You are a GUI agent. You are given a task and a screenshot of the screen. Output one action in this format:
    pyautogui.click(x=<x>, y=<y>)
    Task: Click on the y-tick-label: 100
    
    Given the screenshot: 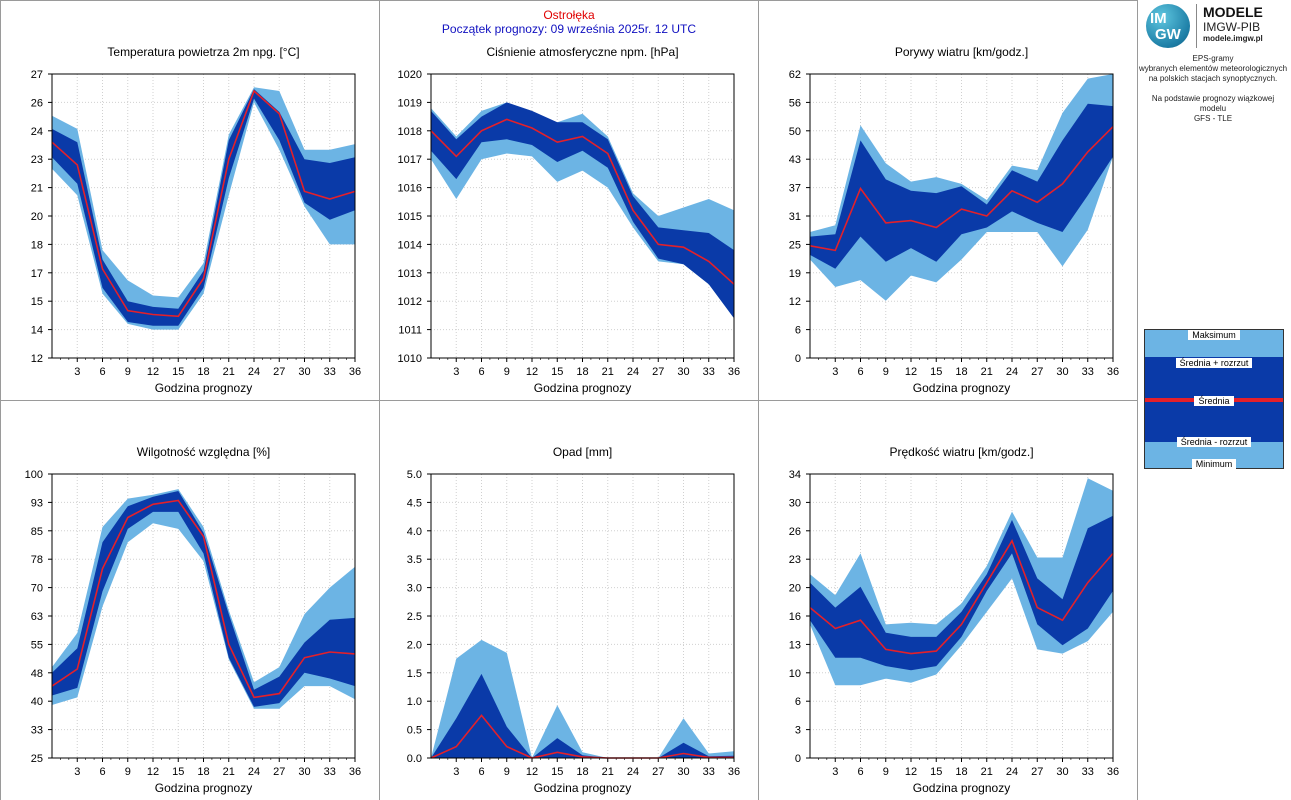 What is the action you would take?
    pyautogui.click(x=34, y=475)
    